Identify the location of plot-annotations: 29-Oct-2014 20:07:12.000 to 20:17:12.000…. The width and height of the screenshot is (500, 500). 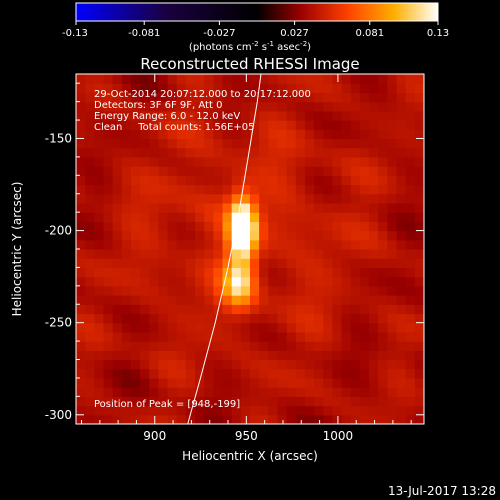
(202, 111).